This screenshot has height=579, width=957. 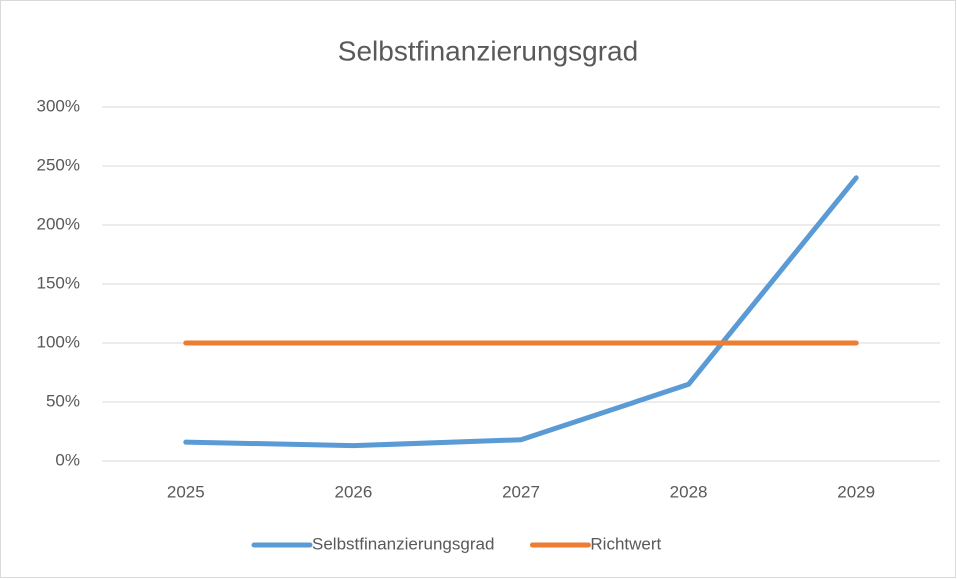 I want to click on y-tick-label: 0%, so click(x=67, y=459).